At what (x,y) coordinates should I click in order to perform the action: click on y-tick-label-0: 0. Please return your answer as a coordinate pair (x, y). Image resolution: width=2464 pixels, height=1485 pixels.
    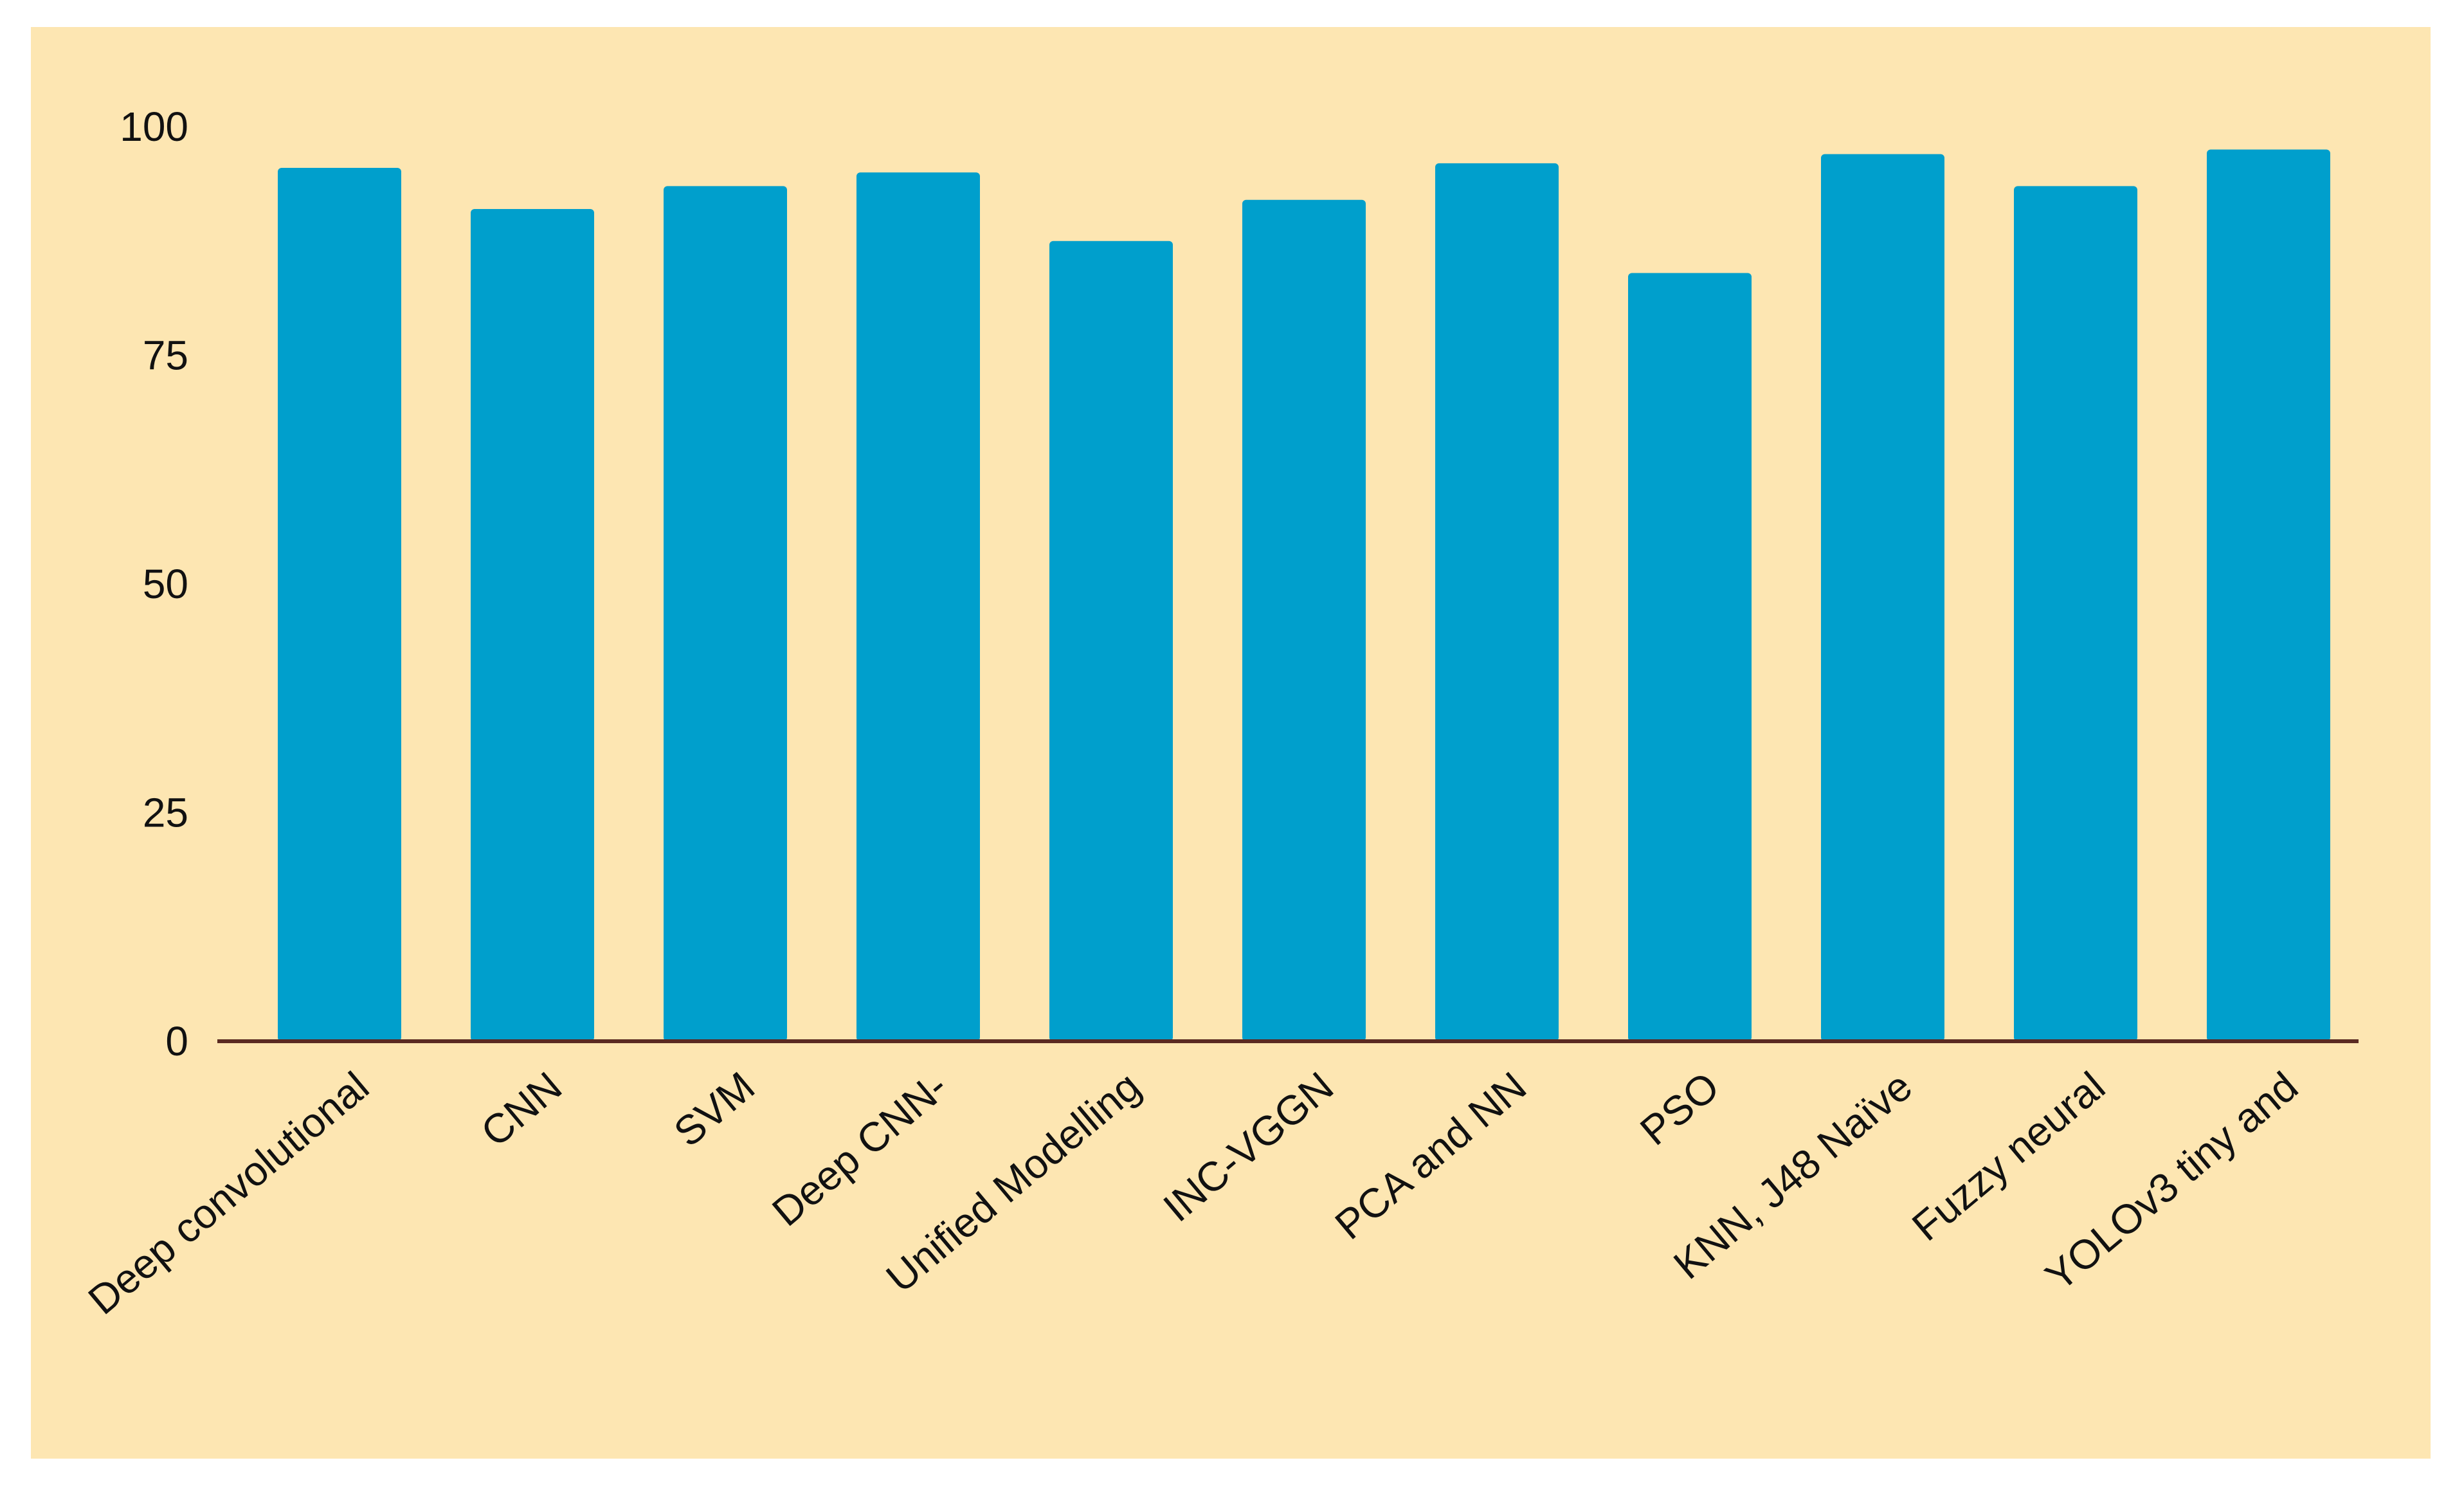
    Looking at the image, I should click on (176, 1041).